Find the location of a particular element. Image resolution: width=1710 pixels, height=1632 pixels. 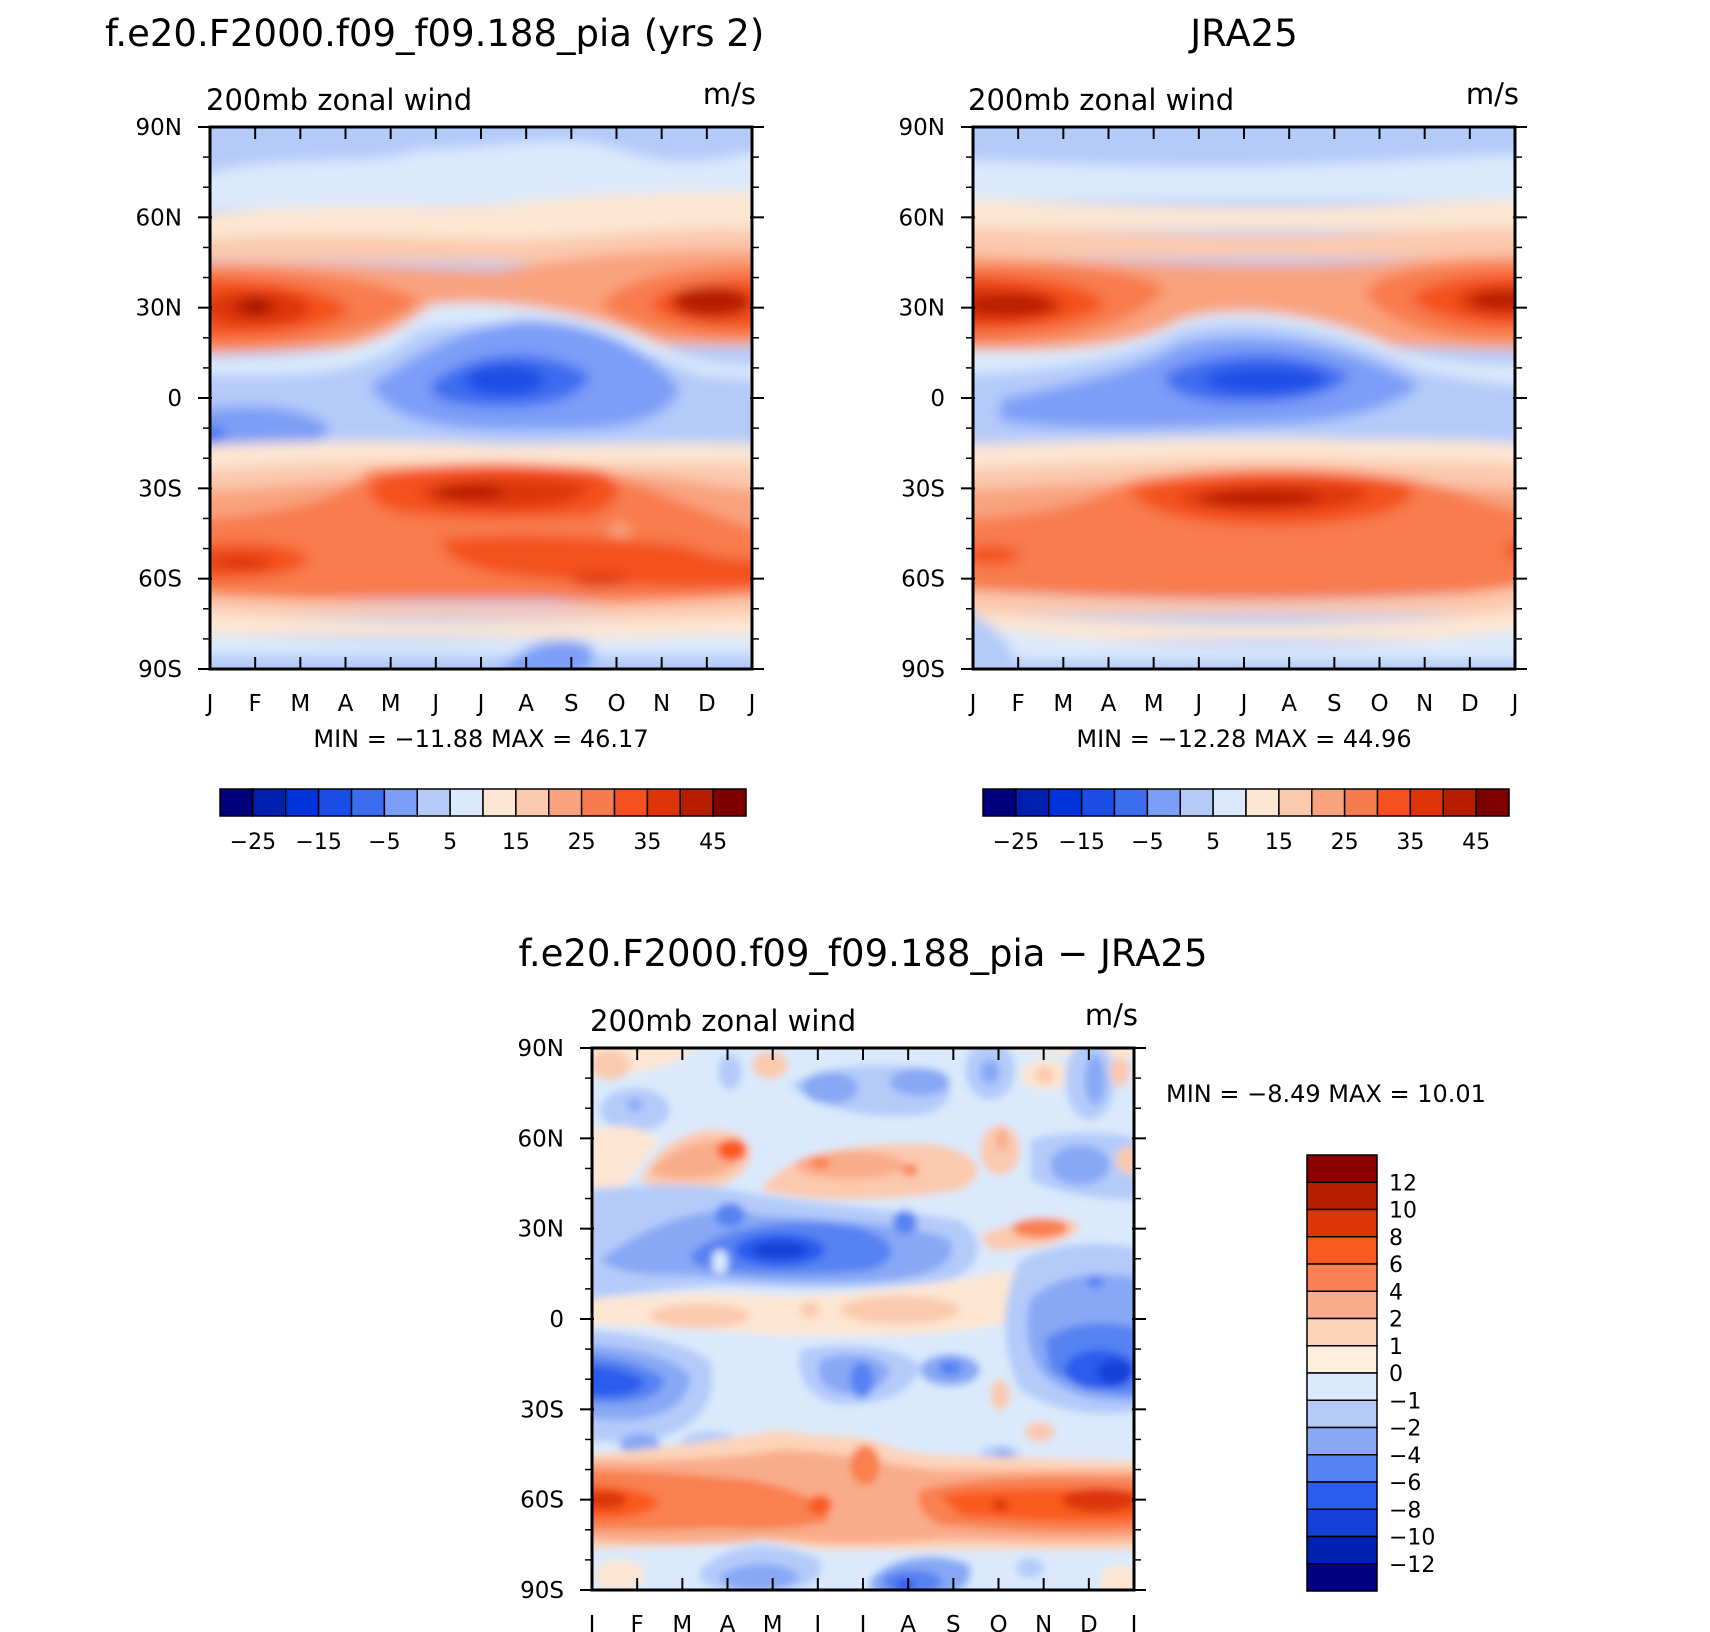

panel-units-label: m/s is located at coordinates (1492, 94).